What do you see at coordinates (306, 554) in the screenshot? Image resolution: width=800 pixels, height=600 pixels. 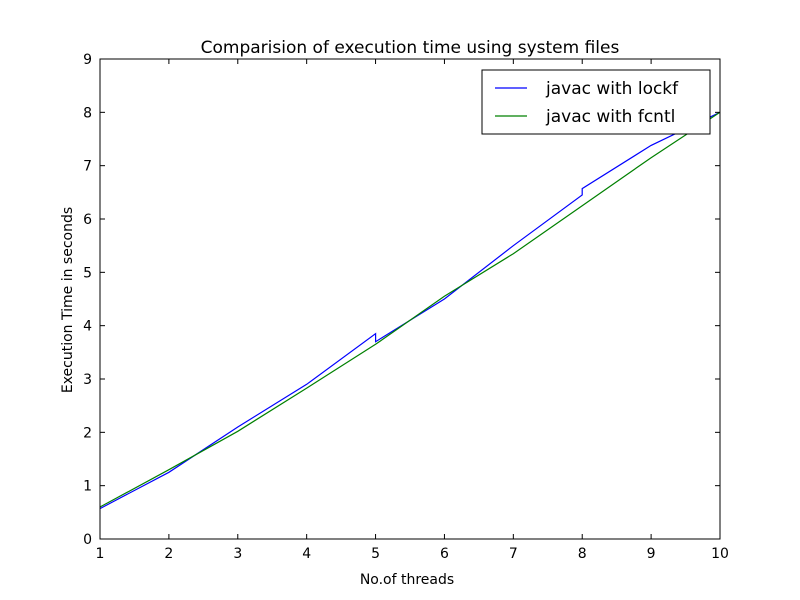 I see `x-tick-label: 4` at bounding box center [306, 554].